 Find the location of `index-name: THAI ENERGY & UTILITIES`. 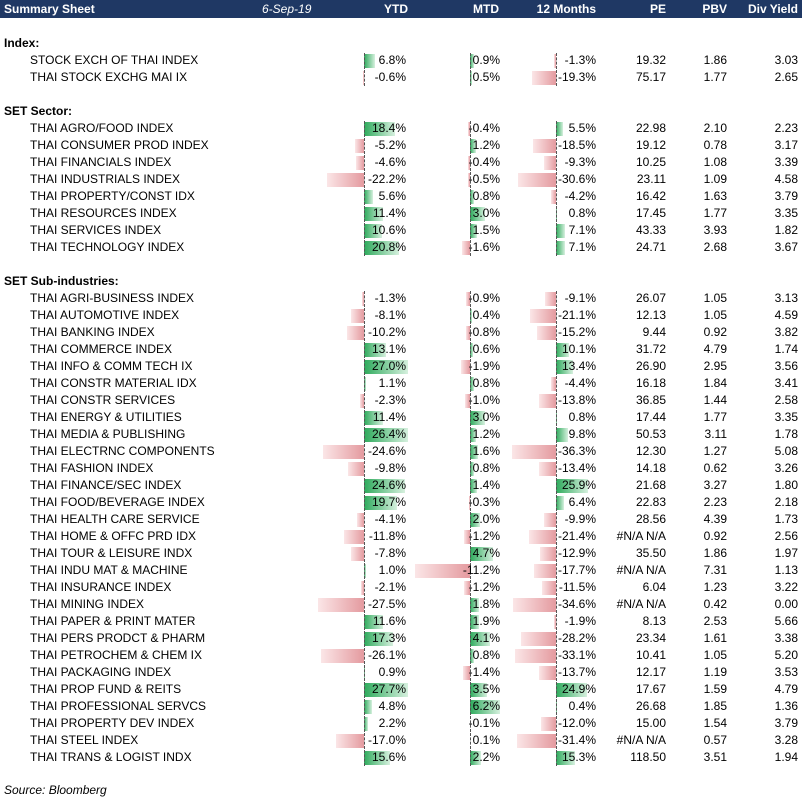

index-name: THAI ENERGY & UTILITIES is located at coordinates (106, 417).